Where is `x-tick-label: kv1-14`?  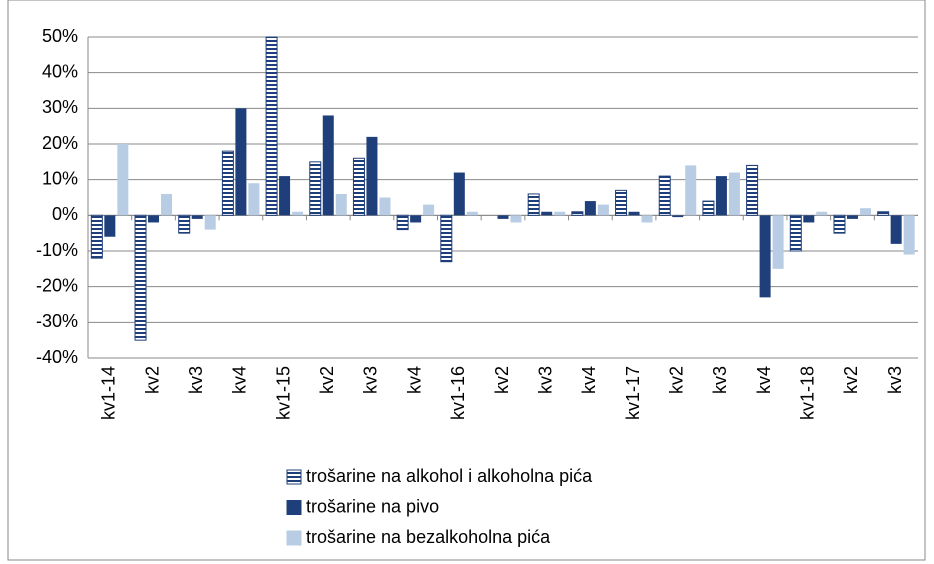
x-tick-label: kv1-14 is located at coordinates (109, 393).